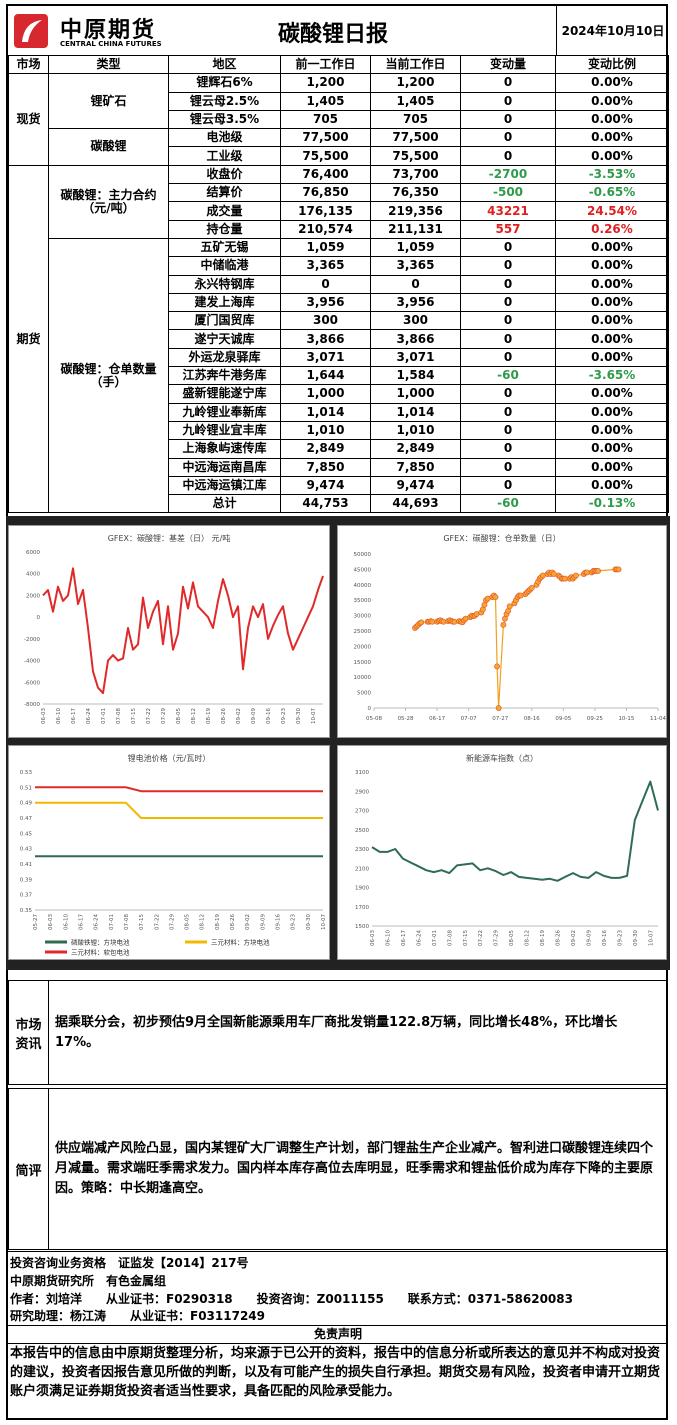  I want to click on region-cell: 中远海运镇江库, so click(224, 485).